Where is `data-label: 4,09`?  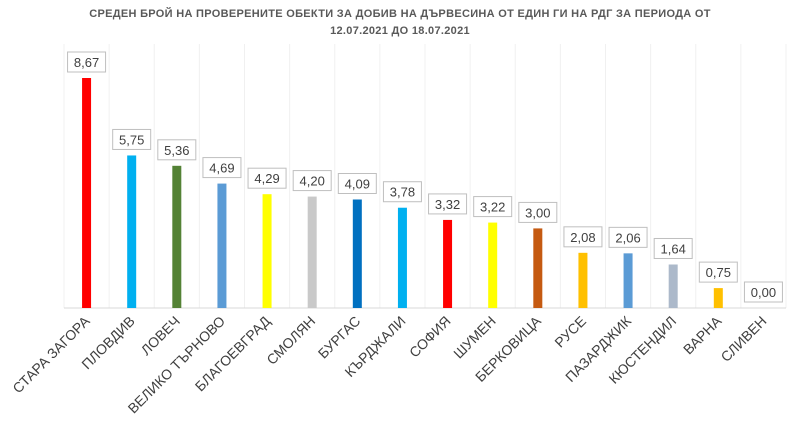 data-label: 4,09 is located at coordinates (357, 183).